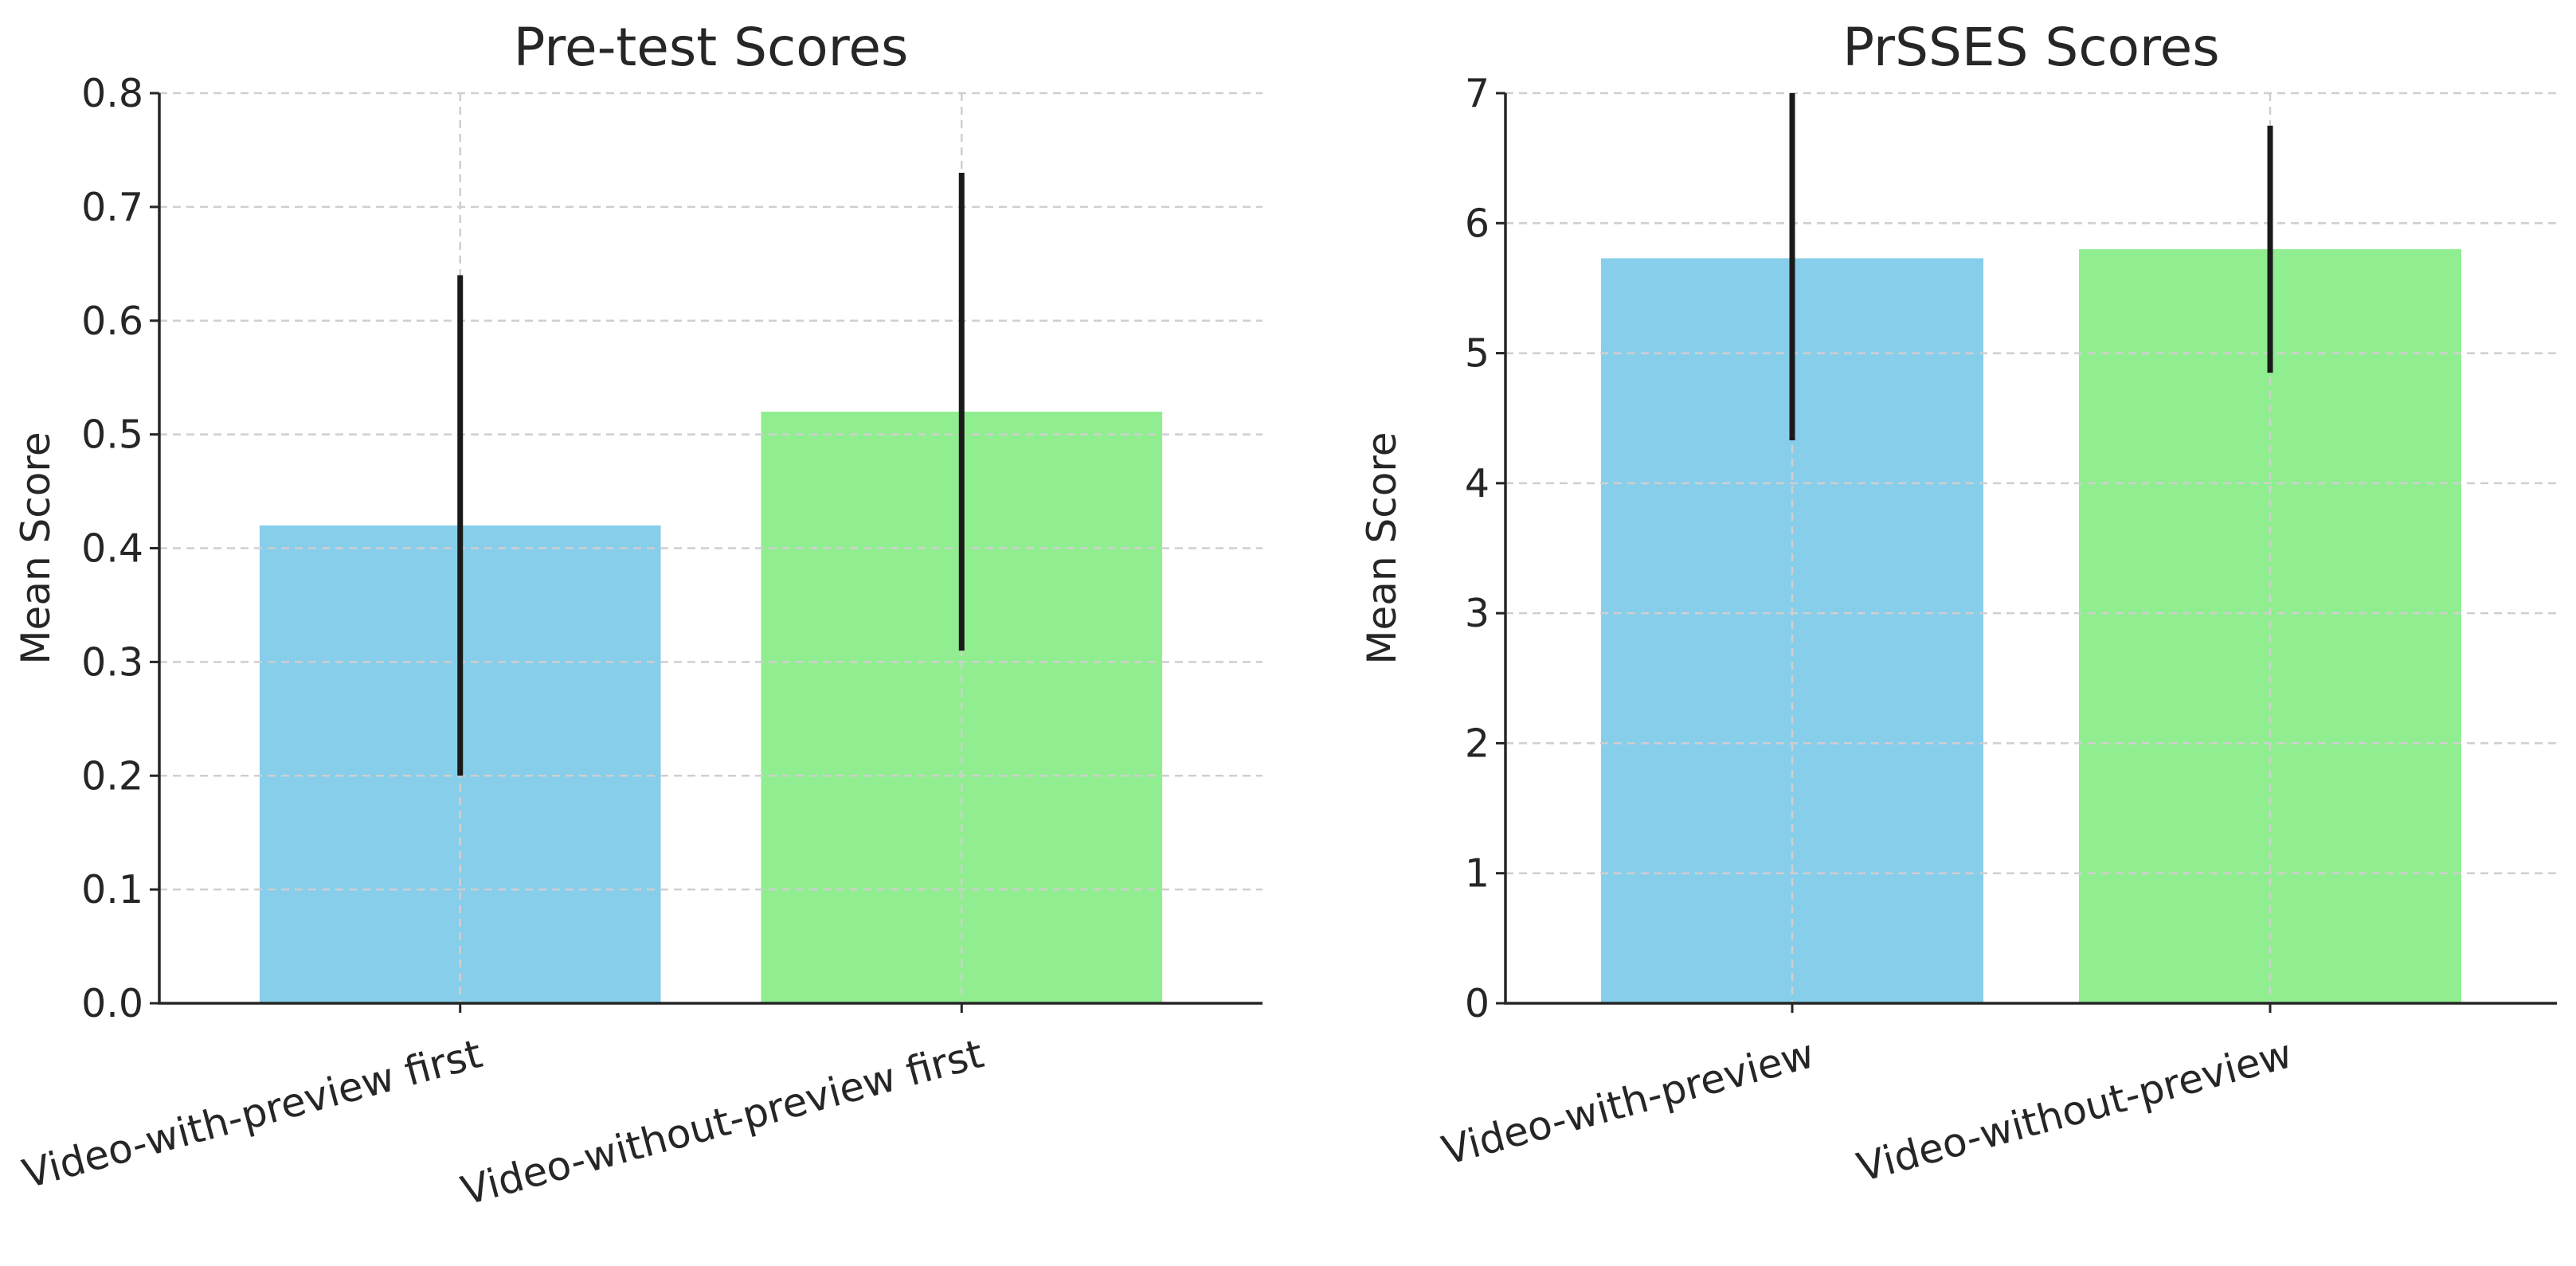  What do you see at coordinates (1477, 874) in the screenshot?
I see `y-tick-label: 1` at bounding box center [1477, 874].